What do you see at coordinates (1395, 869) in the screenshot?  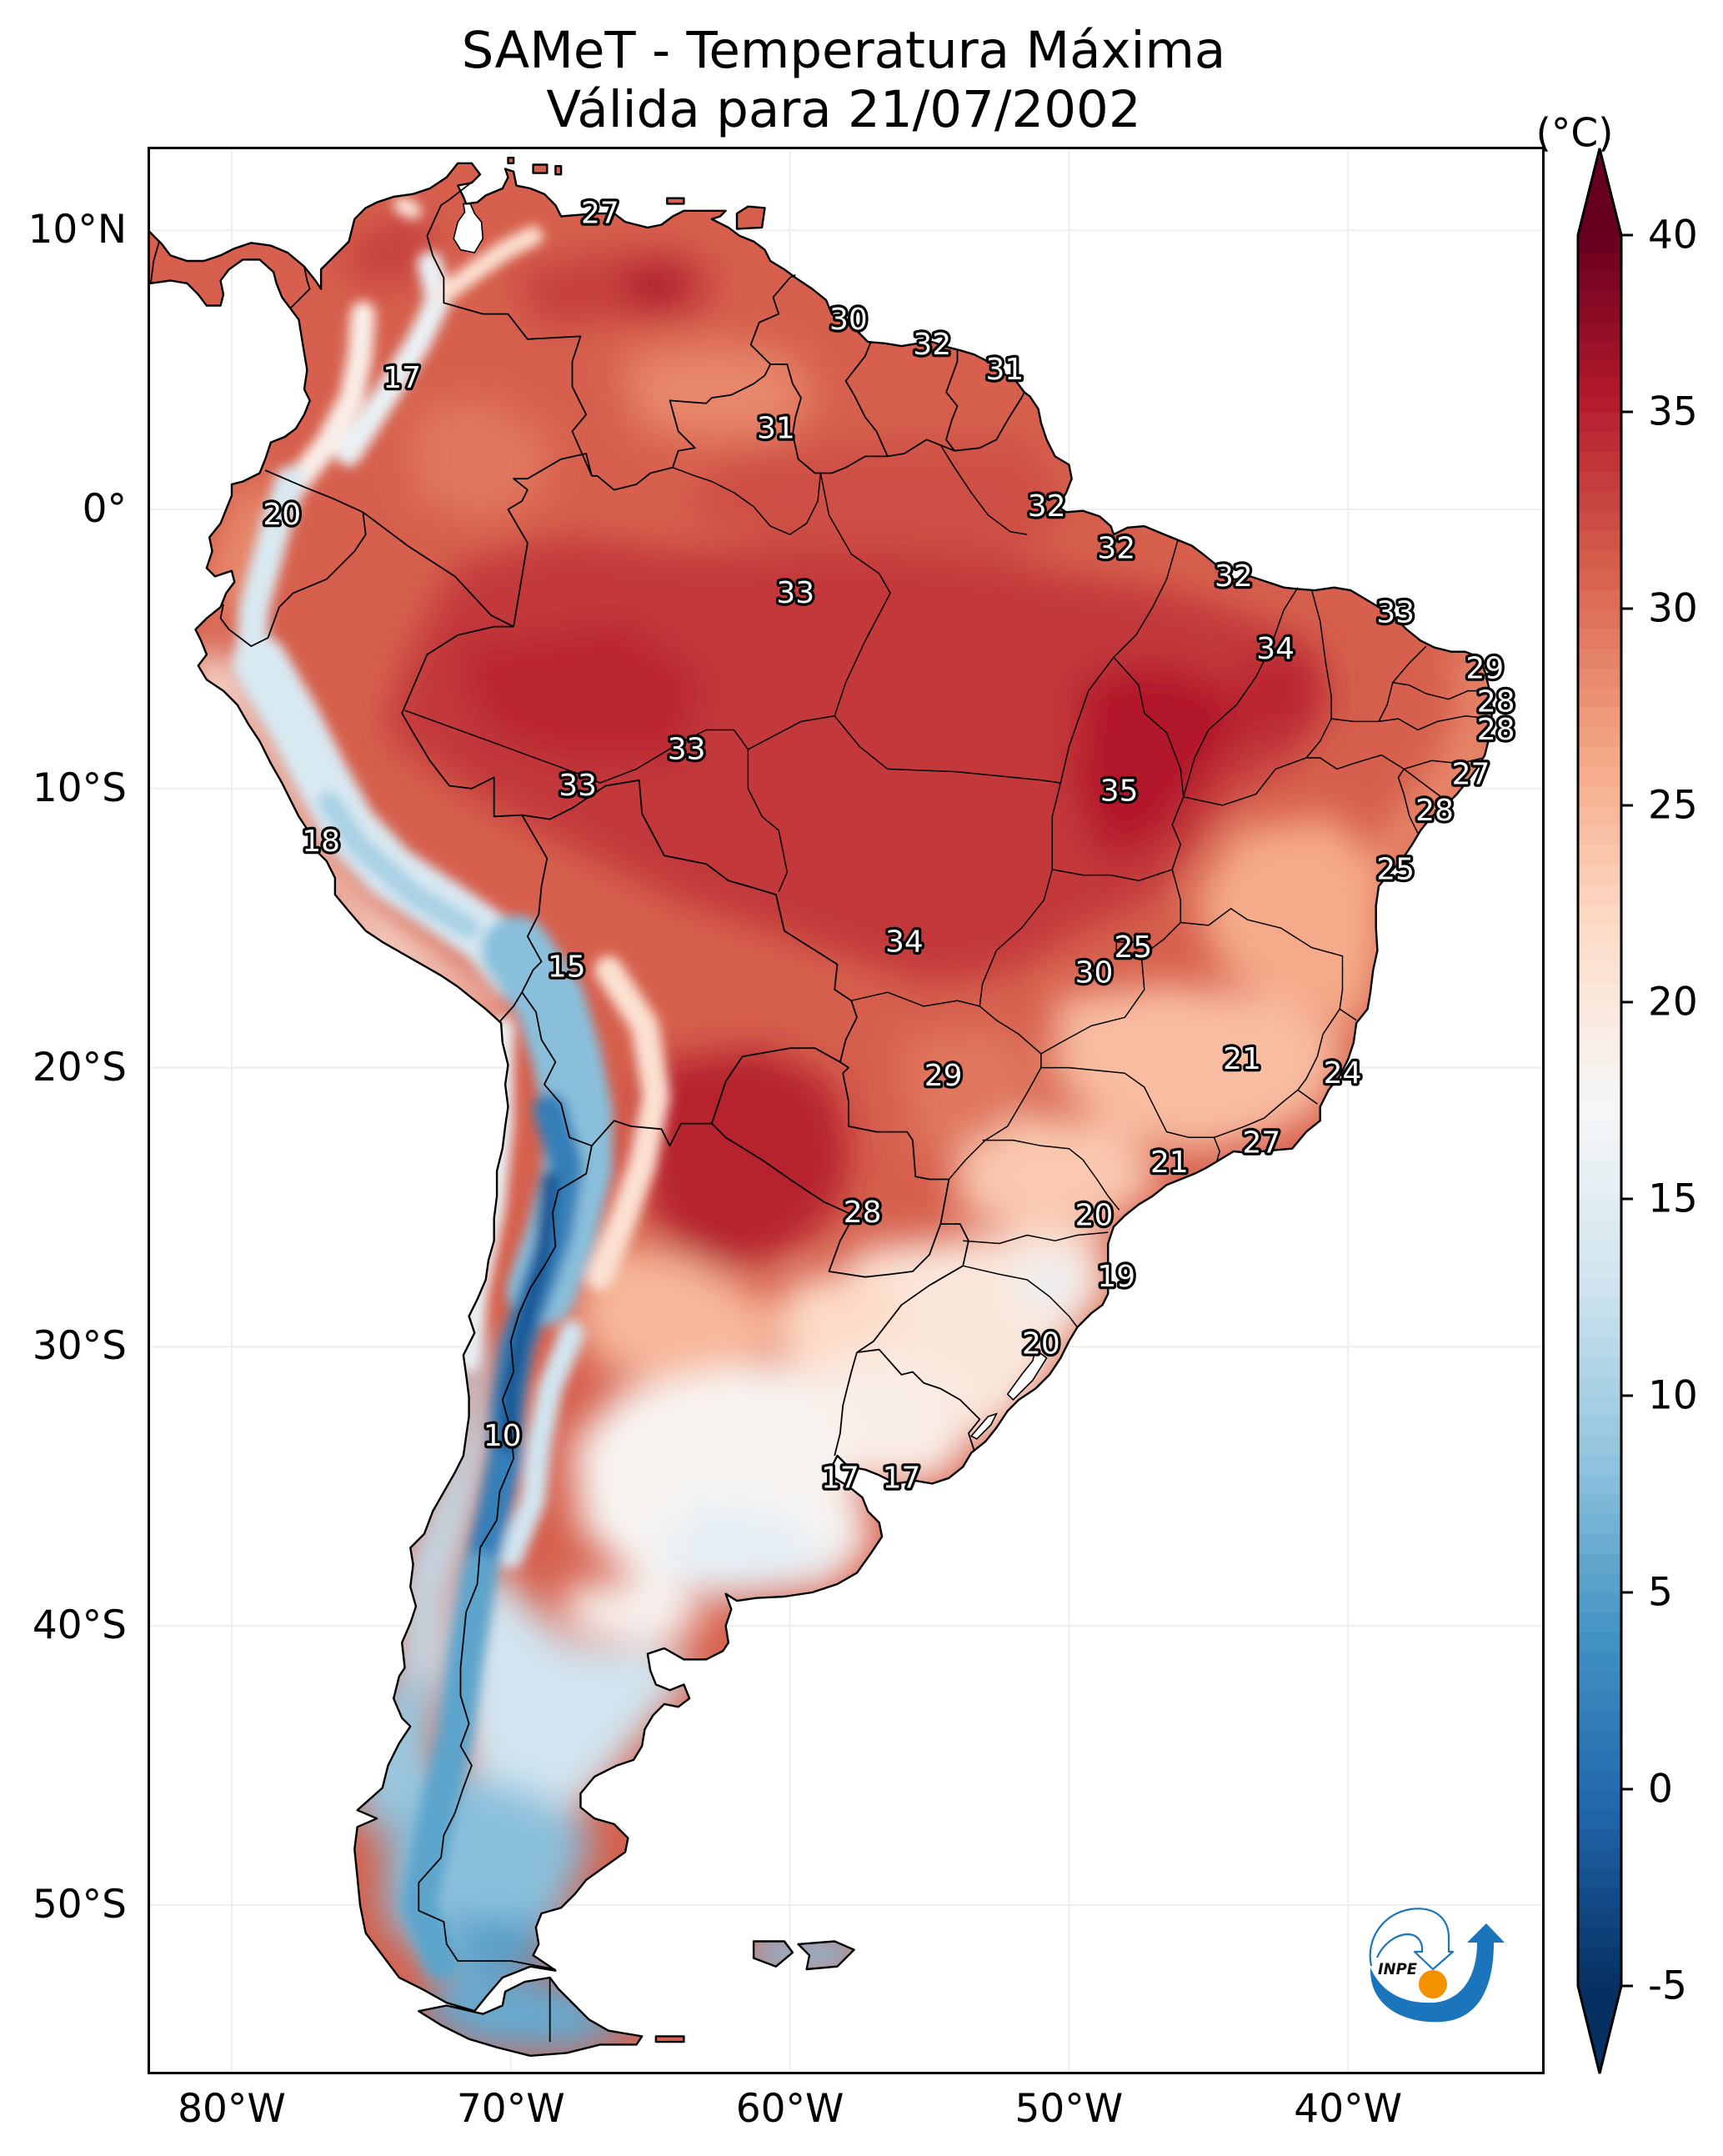 I see `station-value-label: 25` at bounding box center [1395, 869].